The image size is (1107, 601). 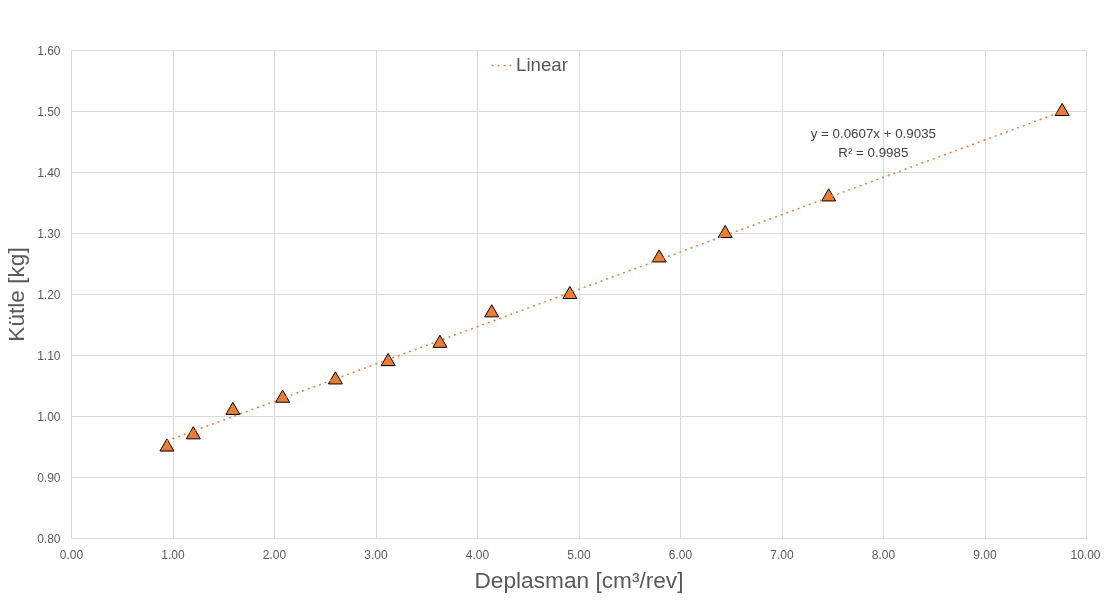 What do you see at coordinates (49, 112) in the screenshot?
I see `y-tick-label: 1.50` at bounding box center [49, 112].